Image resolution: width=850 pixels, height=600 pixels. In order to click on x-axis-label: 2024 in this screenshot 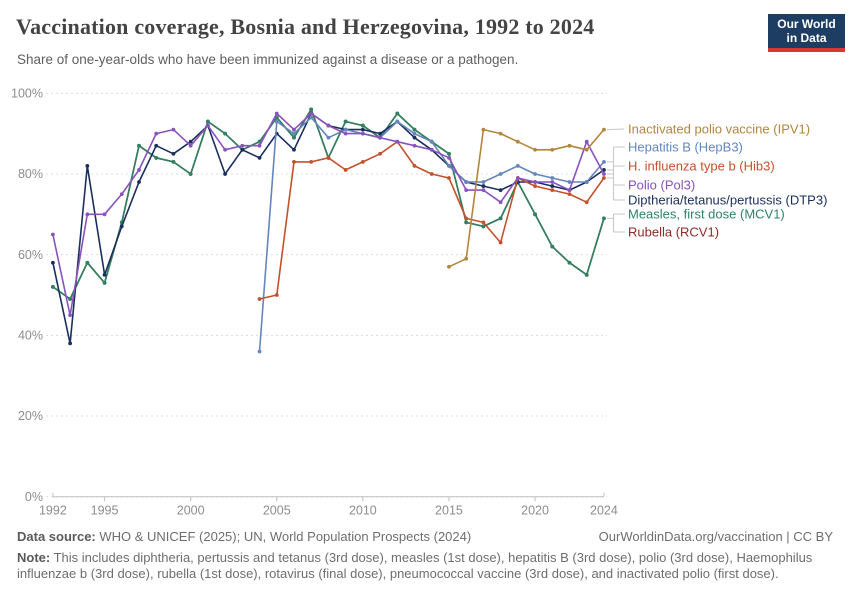, I will do `click(604, 511)`.